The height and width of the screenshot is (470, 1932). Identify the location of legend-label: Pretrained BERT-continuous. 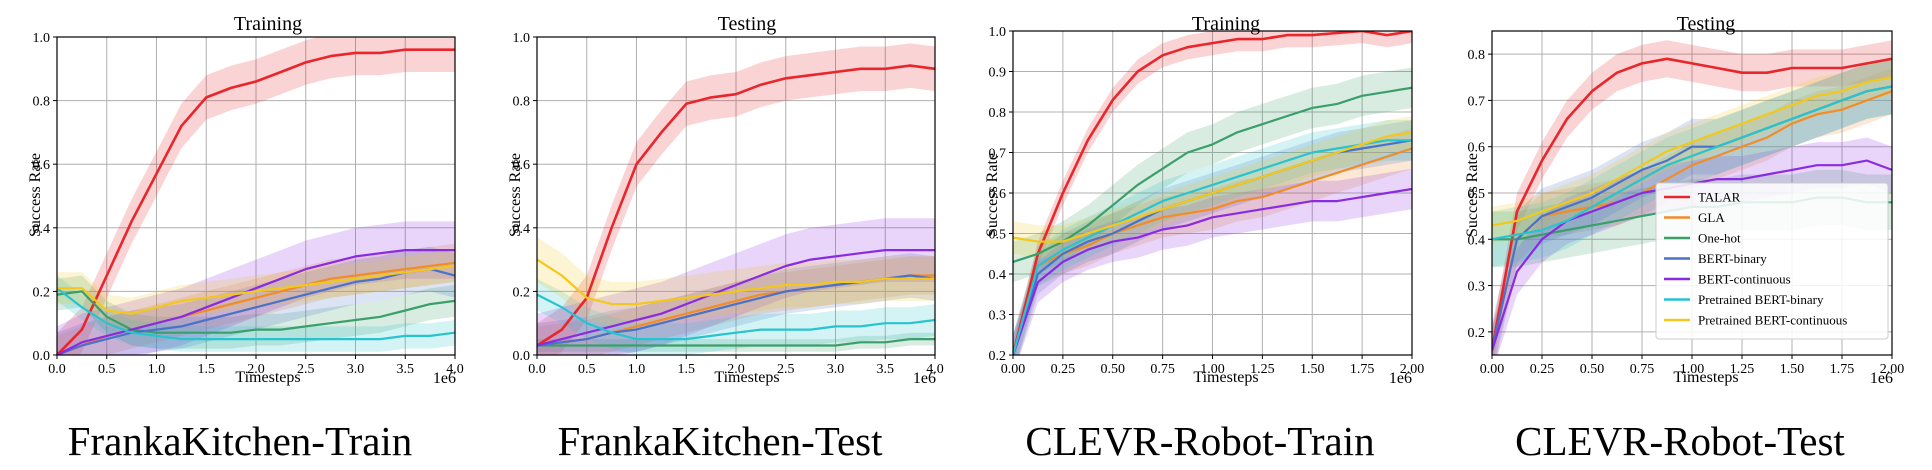
(1772, 320).